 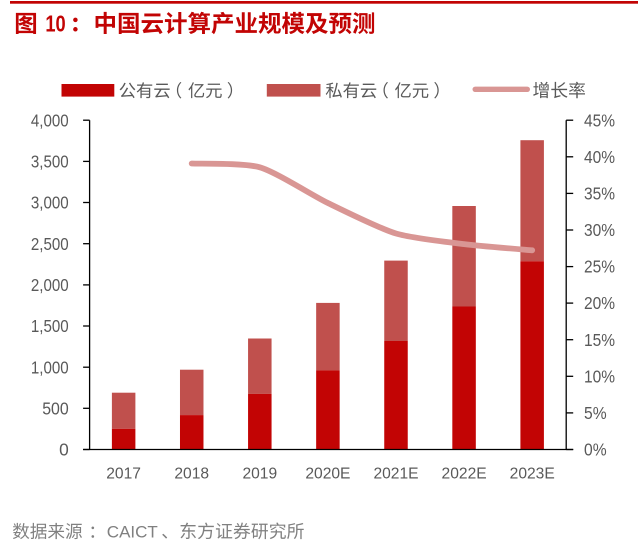 What do you see at coordinates (599, 194) in the screenshot?
I see `svg-text: 35%` at bounding box center [599, 194].